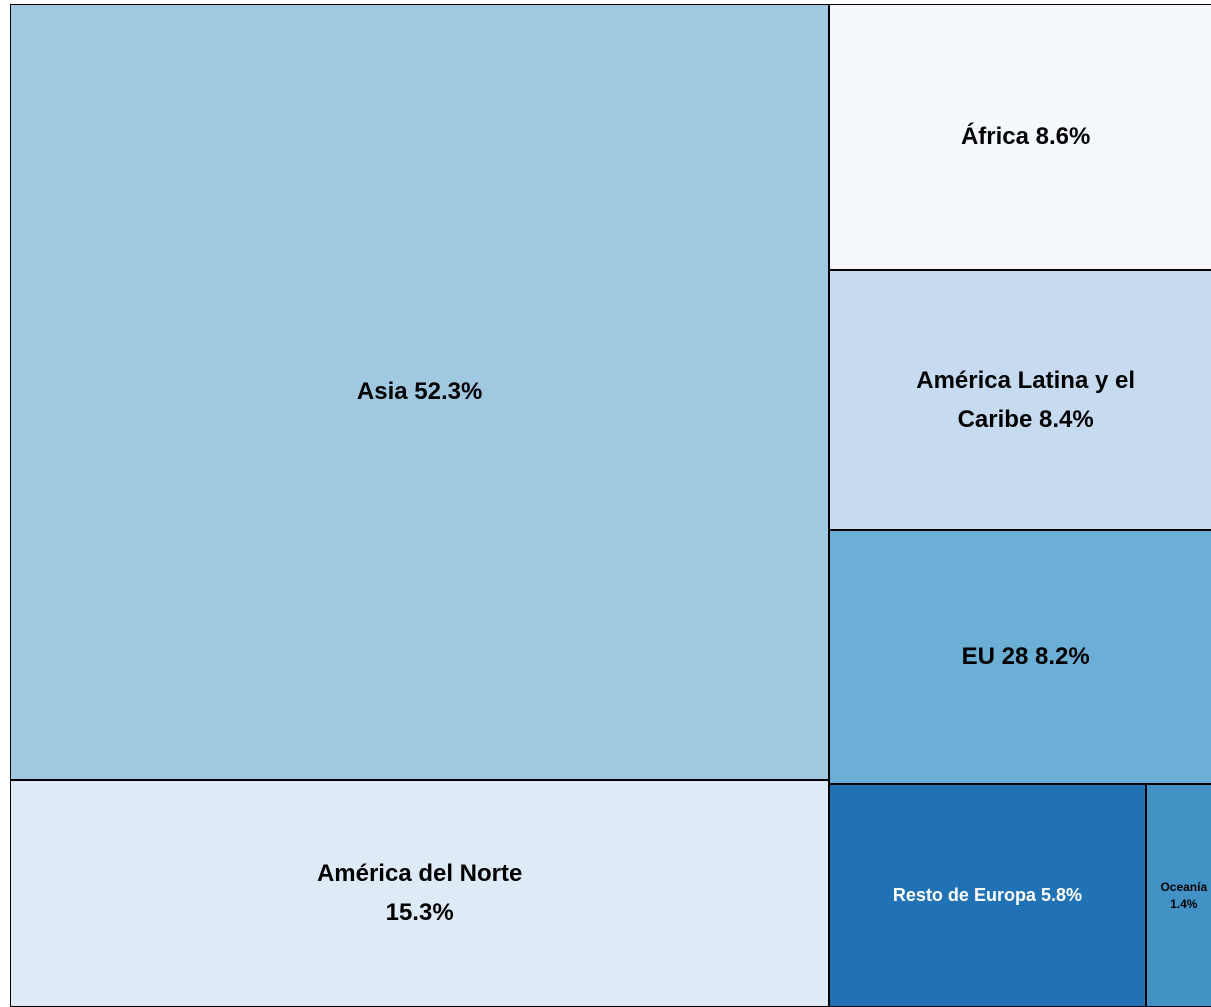  I want to click on cell-label: Asia 52.3%, so click(419, 392).